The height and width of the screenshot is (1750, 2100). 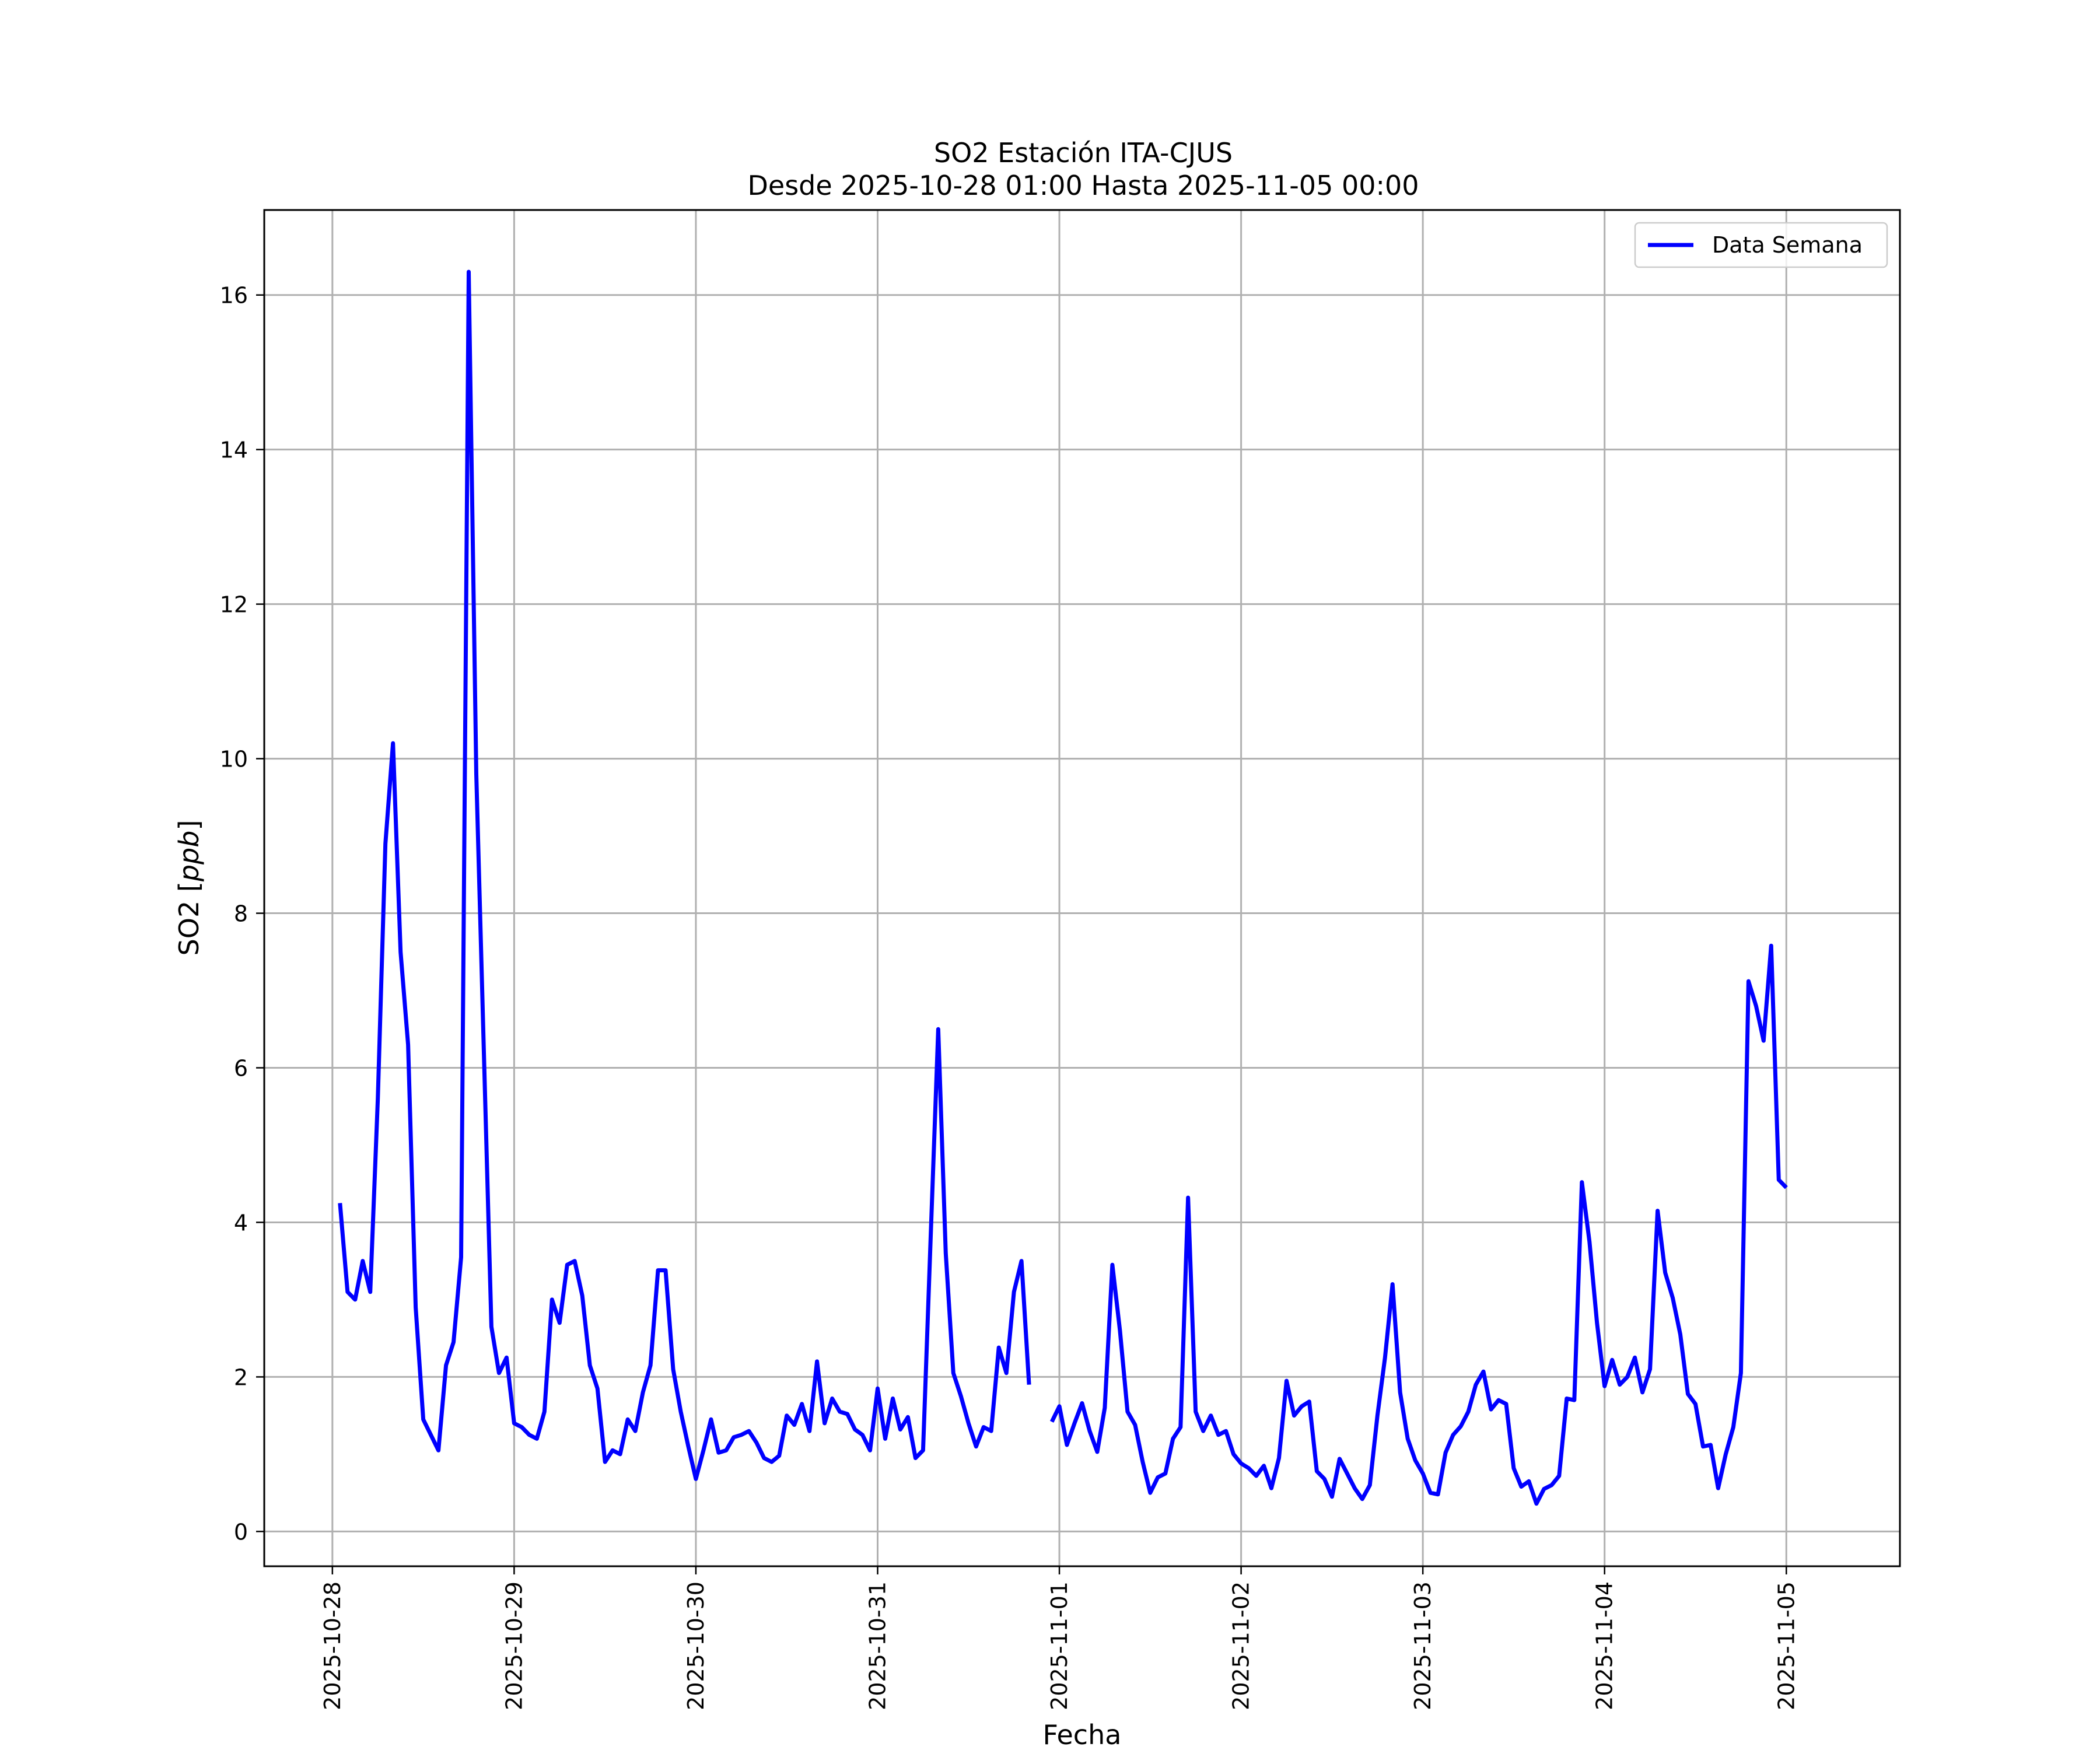 I want to click on series-line-segment, so click(x=1419, y=1224).